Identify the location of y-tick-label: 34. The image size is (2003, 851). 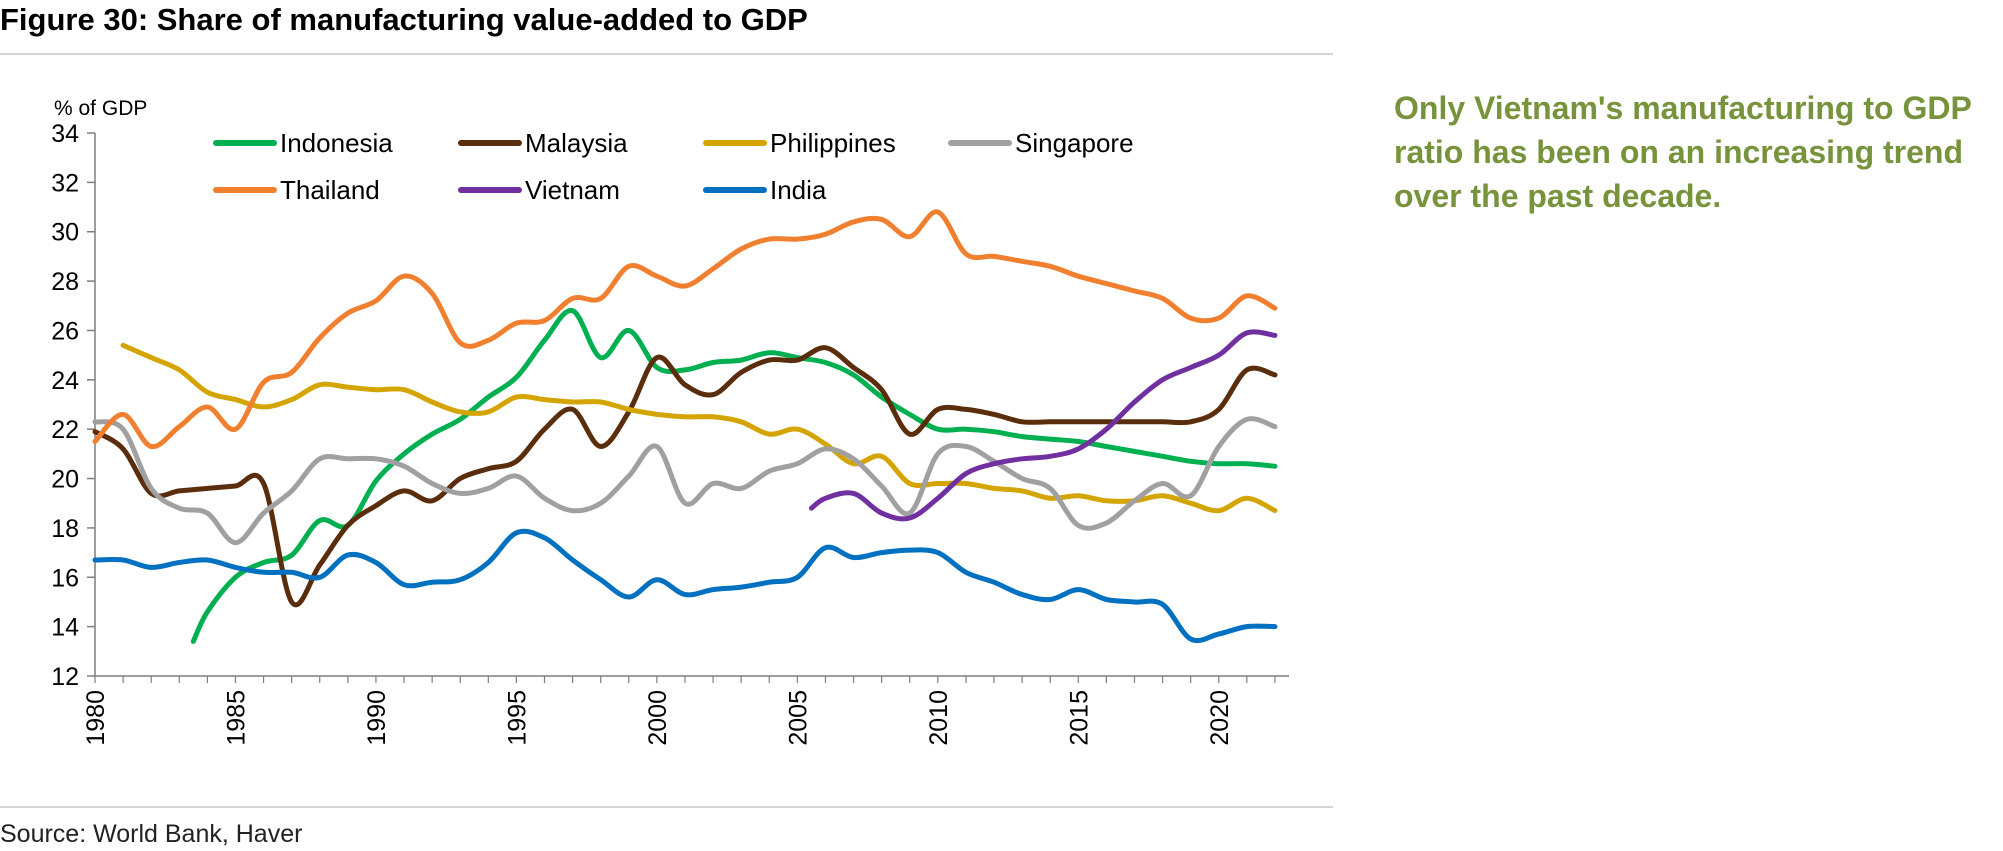
(65, 134).